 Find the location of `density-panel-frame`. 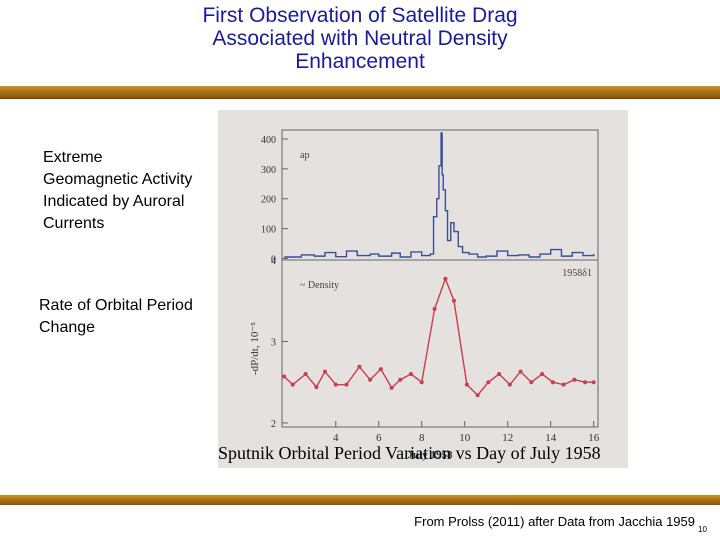

density-panel-frame is located at coordinates (440, 343).